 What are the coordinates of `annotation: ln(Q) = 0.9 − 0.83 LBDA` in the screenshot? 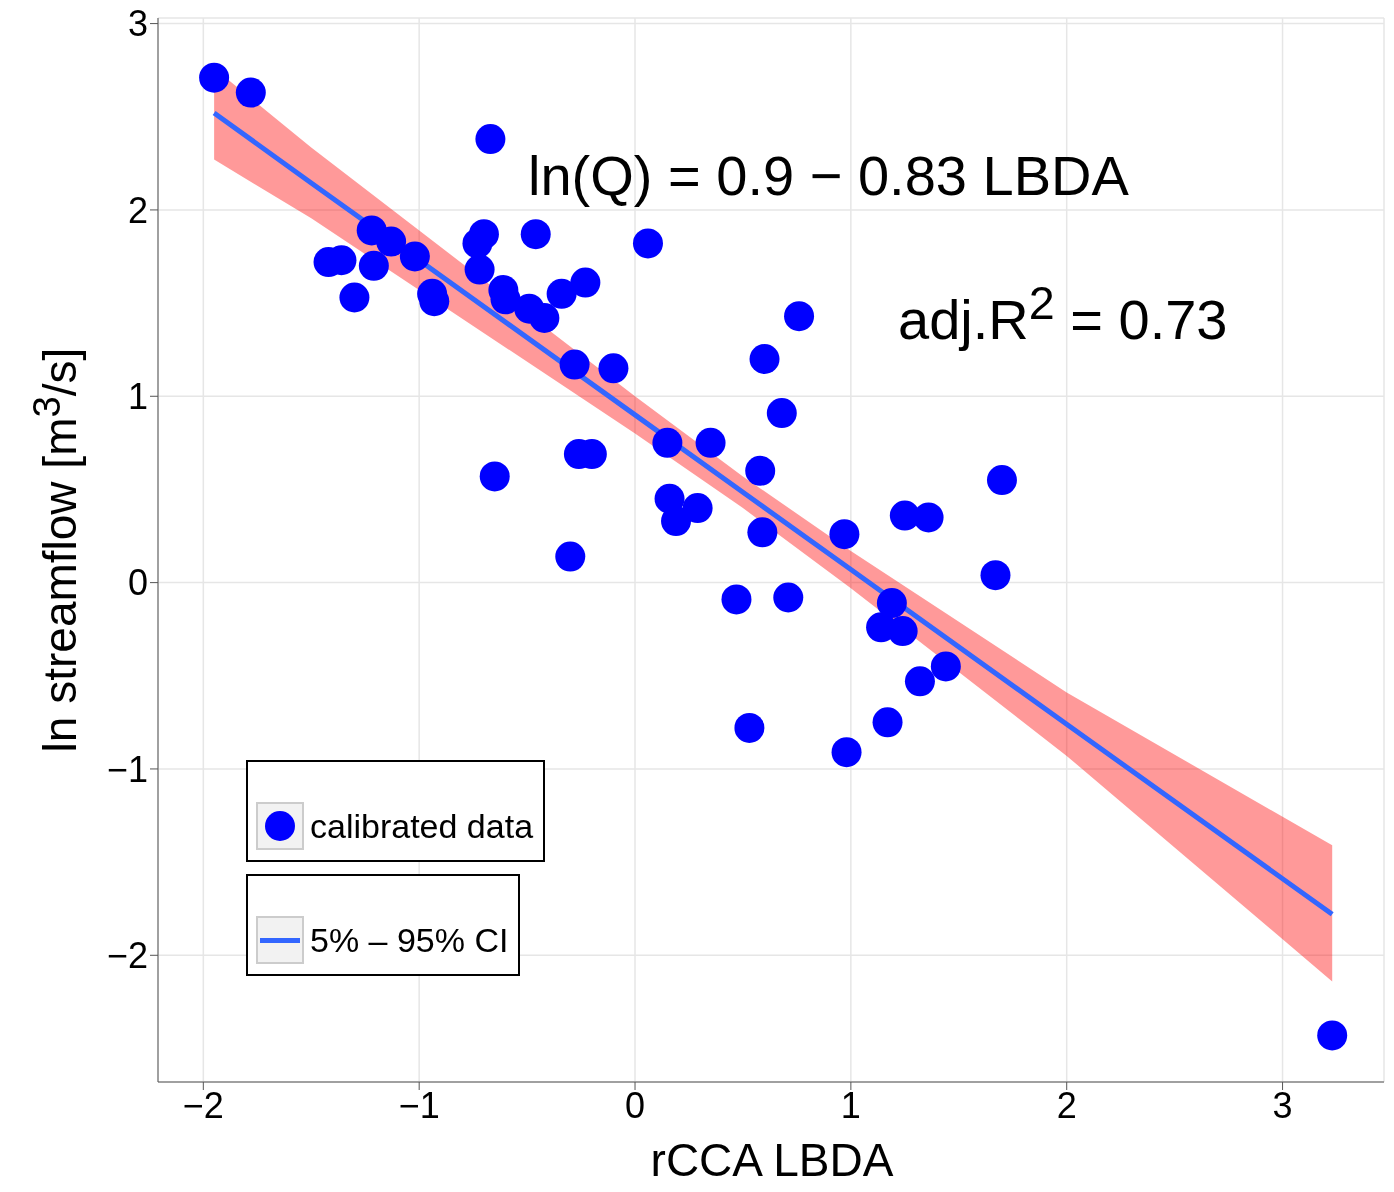 It's located at (828, 175).